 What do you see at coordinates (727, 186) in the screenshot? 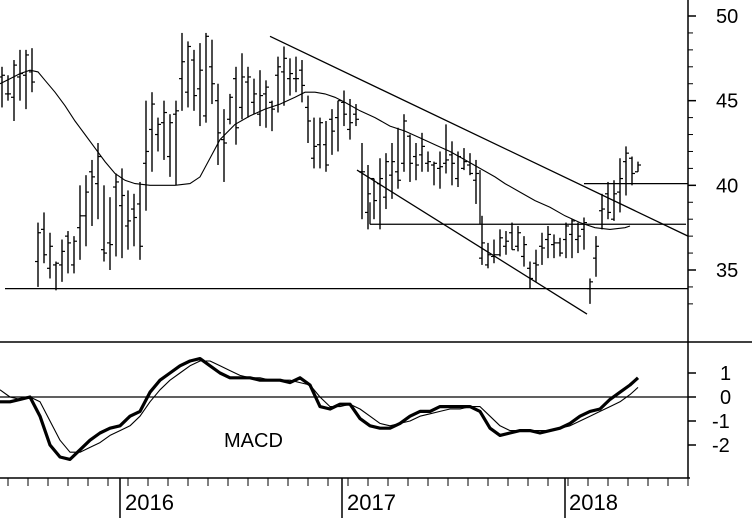
I see `price-y-tick-label: 40` at bounding box center [727, 186].